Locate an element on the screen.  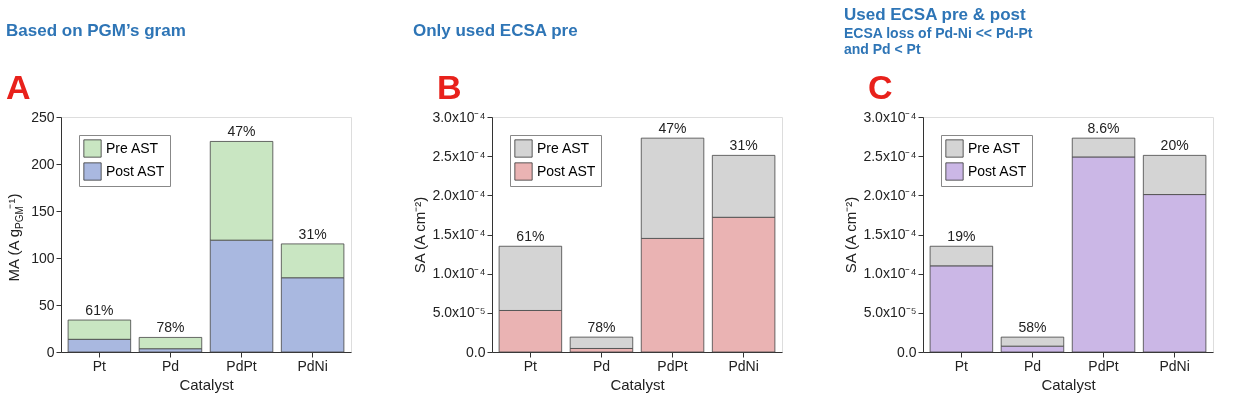
annotation: 19% is located at coordinates (961, 236).